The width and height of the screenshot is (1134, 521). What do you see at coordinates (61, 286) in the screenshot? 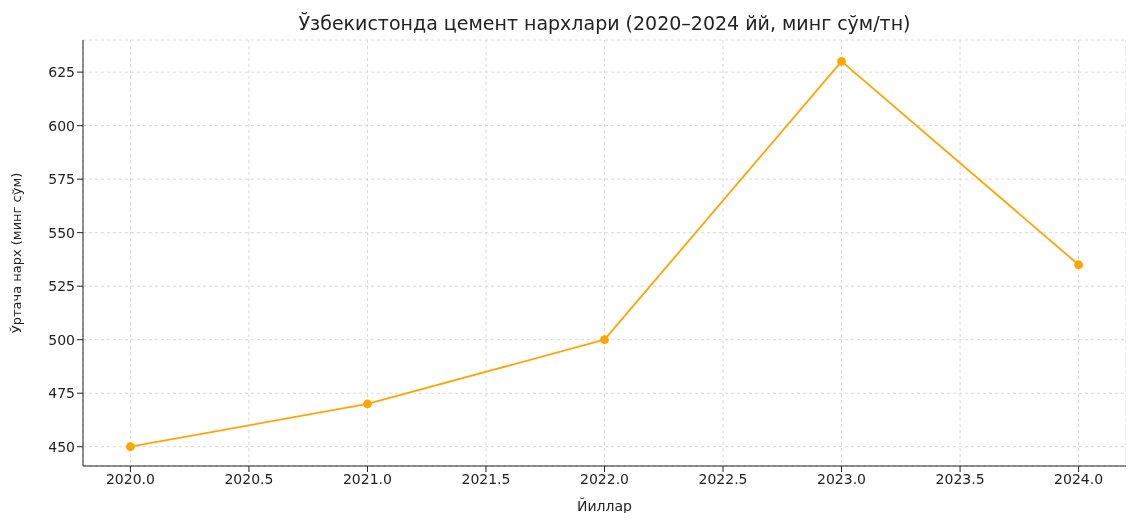
I see `y-tick-label: 525` at bounding box center [61, 286].